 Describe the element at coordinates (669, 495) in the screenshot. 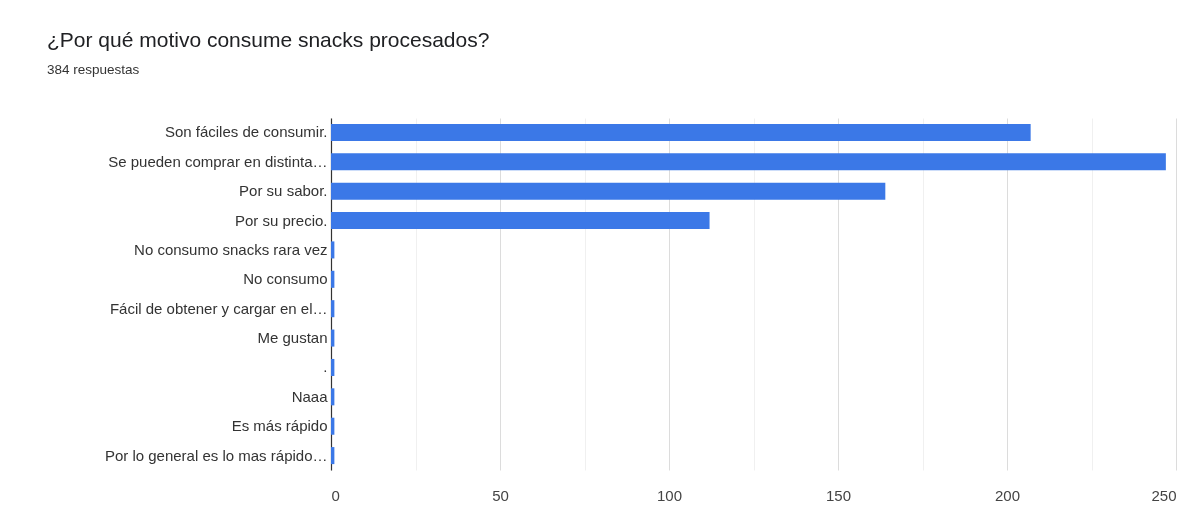

I see `x-tick-label: 100` at that location.